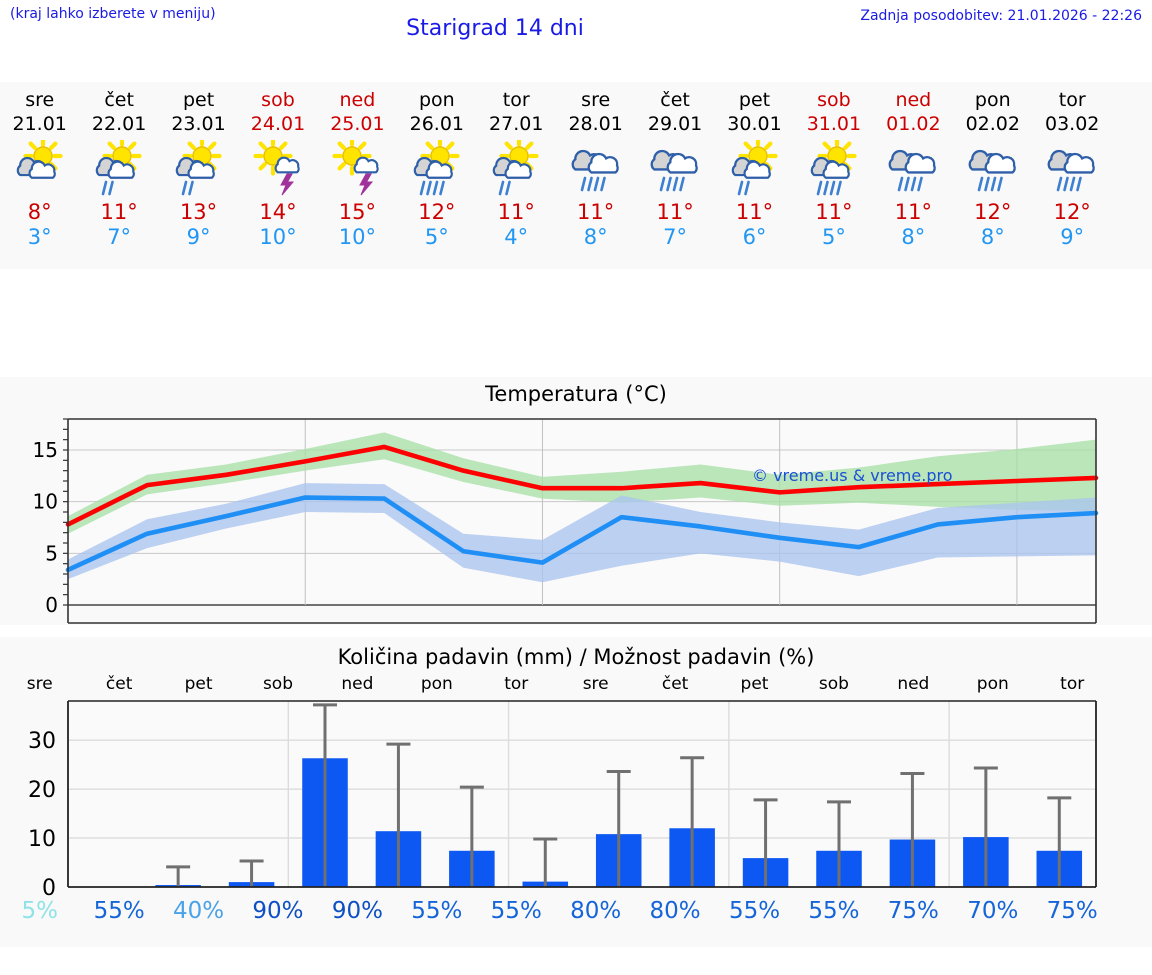 This screenshot has height=975, width=1152. Describe the element at coordinates (833, 175) in the screenshot. I see `day-column: sob 31.01 11° 5°` at that location.